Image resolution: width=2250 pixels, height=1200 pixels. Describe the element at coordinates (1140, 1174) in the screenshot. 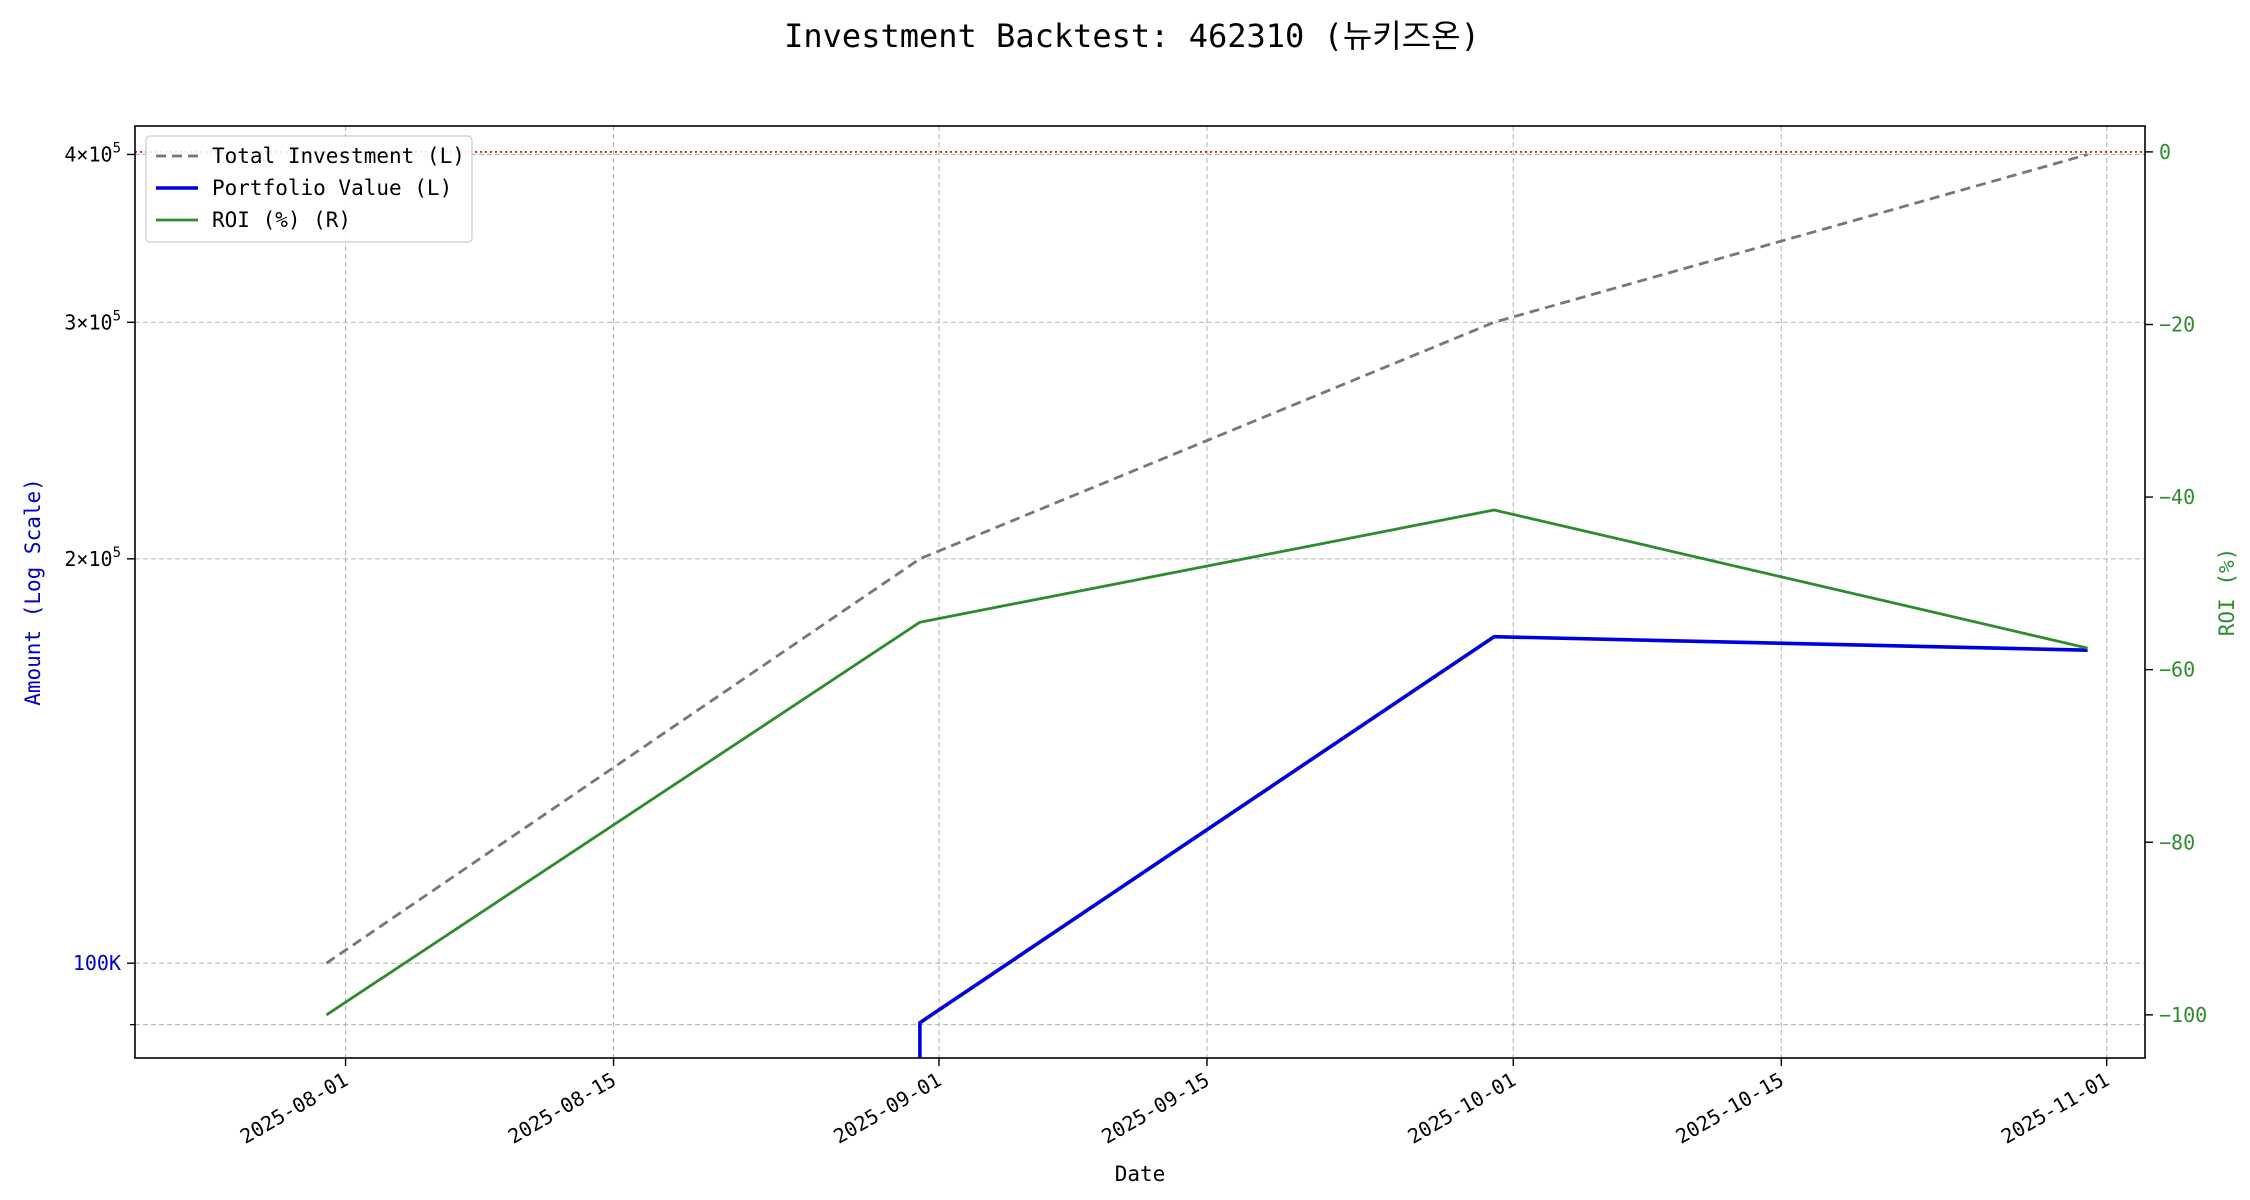

I see `x-axis-title: Date` at that location.